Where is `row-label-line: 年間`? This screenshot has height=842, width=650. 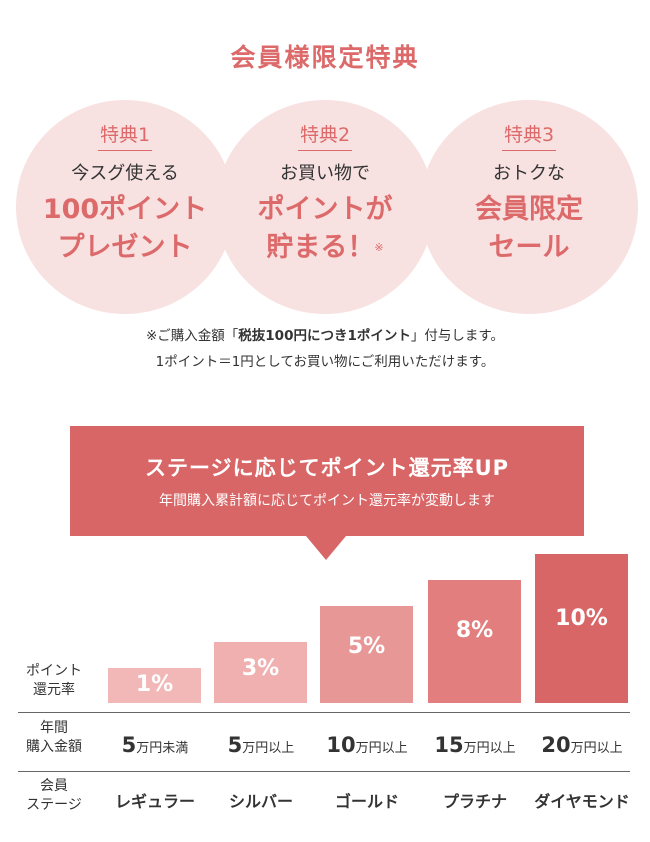
row-label-line: 年間 is located at coordinates (54, 728).